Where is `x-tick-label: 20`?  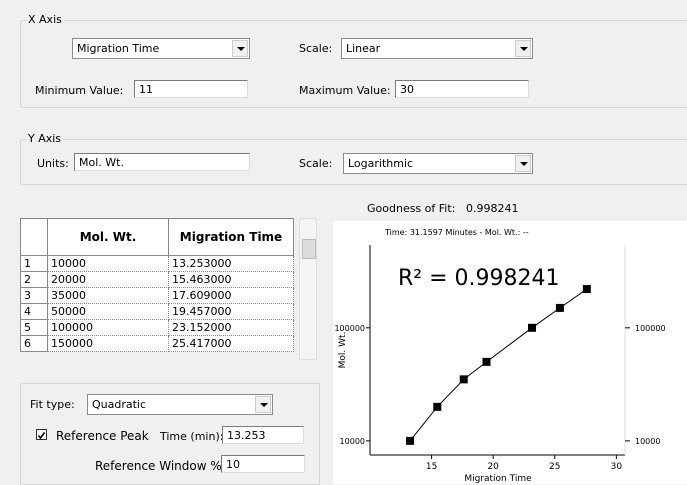
x-tick-label: 20 is located at coordinates (493, 467).